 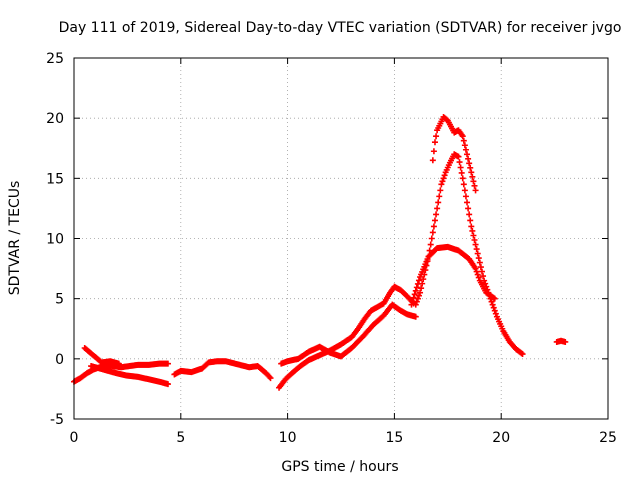 What do you see at coordinates (180, 438) in the screenshot?
I see `x-tick-label: 5` at bounding box center [180, 438].